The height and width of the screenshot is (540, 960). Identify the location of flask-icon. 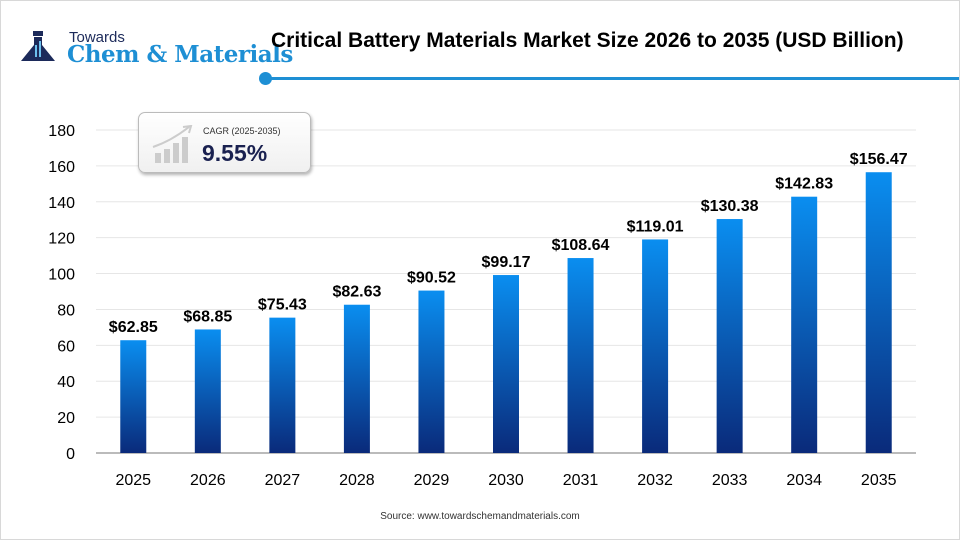
(38, 46).